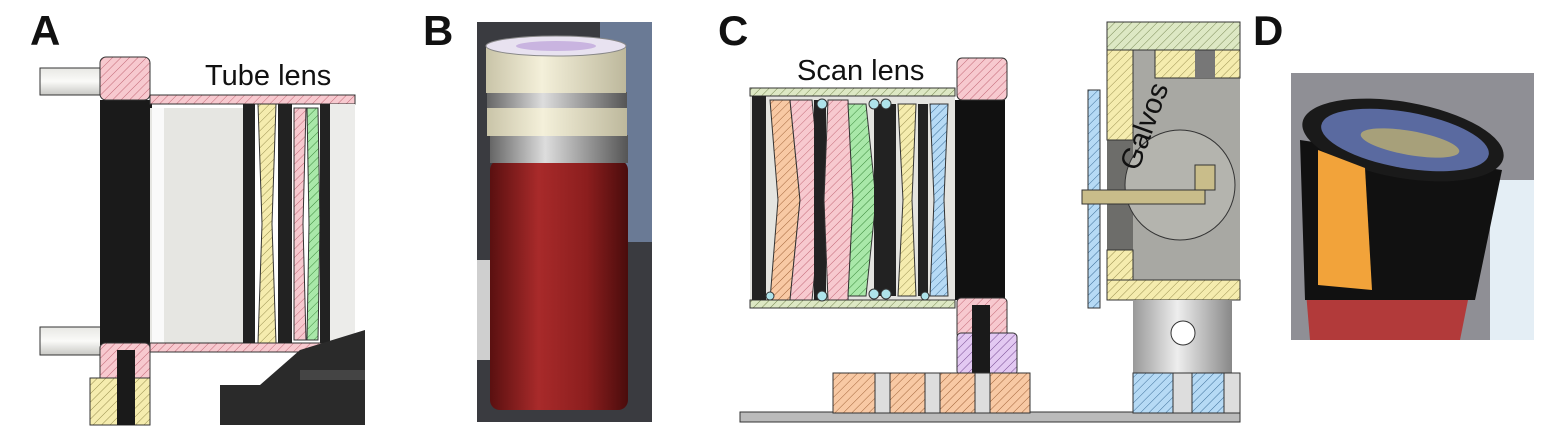 This screenshot has height=430, width=1547. What do you see at coordinates (1393, 173) in the screenshot?
I see `panel-d: D` at bounding box center [1393, 173].